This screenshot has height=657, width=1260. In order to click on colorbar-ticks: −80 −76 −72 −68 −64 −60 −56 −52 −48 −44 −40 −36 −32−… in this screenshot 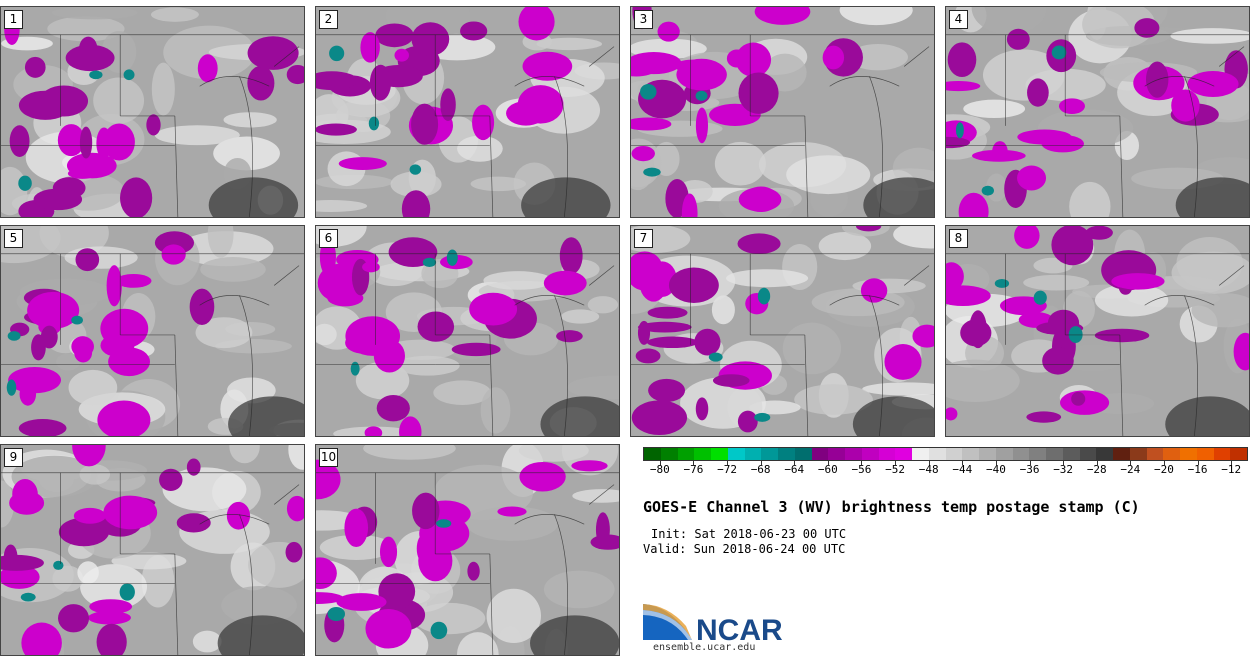, I will do `click(945, 472)`.